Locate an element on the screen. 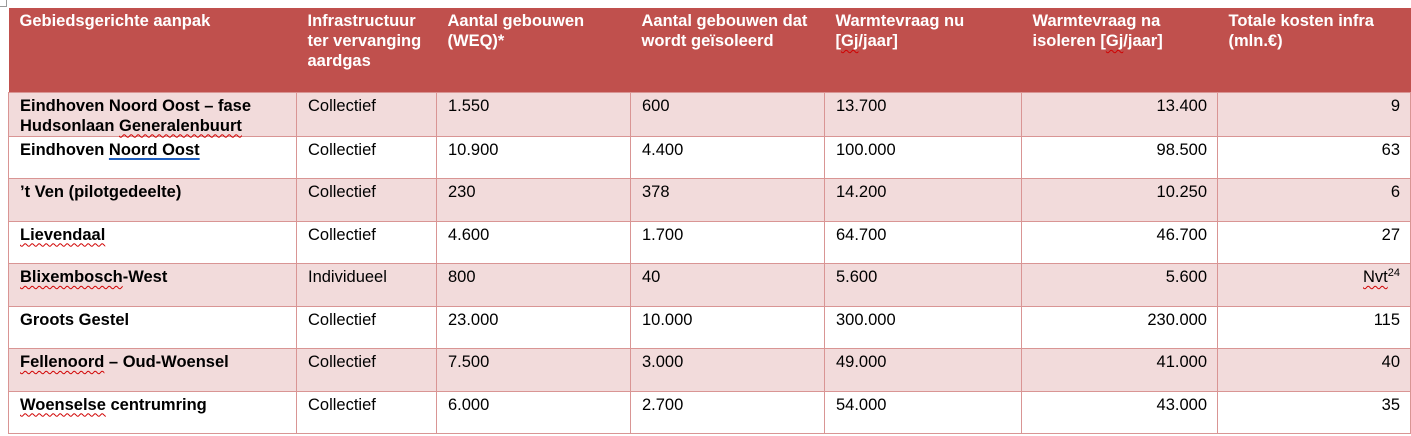 The width and height of the screenshot is (1411, 436). cell-gebouwen: 10.900 is located at coordinates (533, 157).